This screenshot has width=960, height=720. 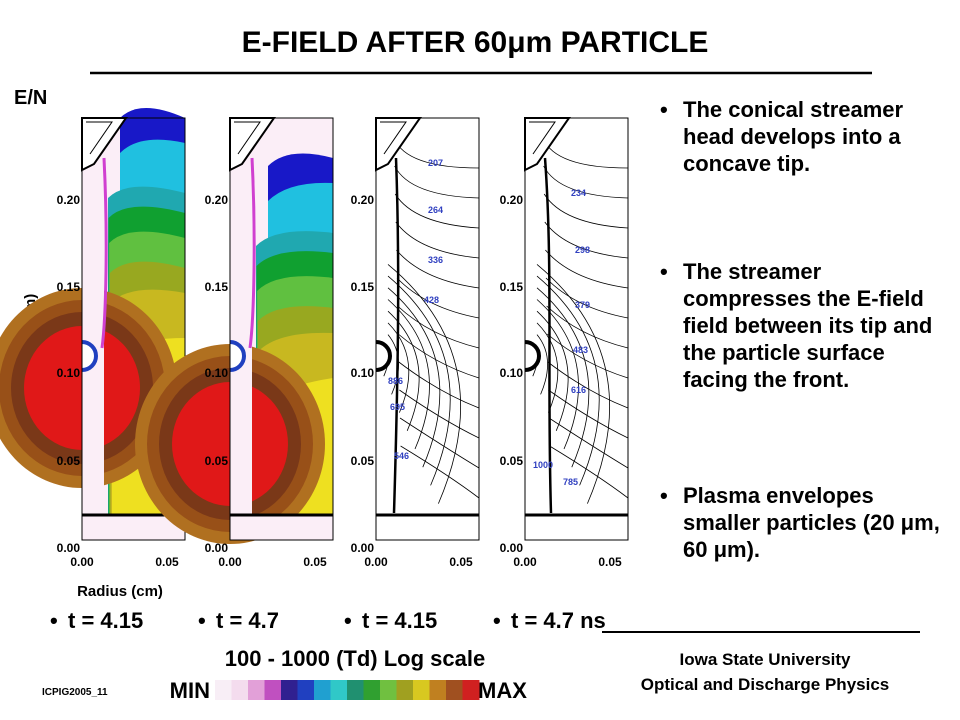 I want to click on y-tick-label: 0.20, so click(x=69, y=200).